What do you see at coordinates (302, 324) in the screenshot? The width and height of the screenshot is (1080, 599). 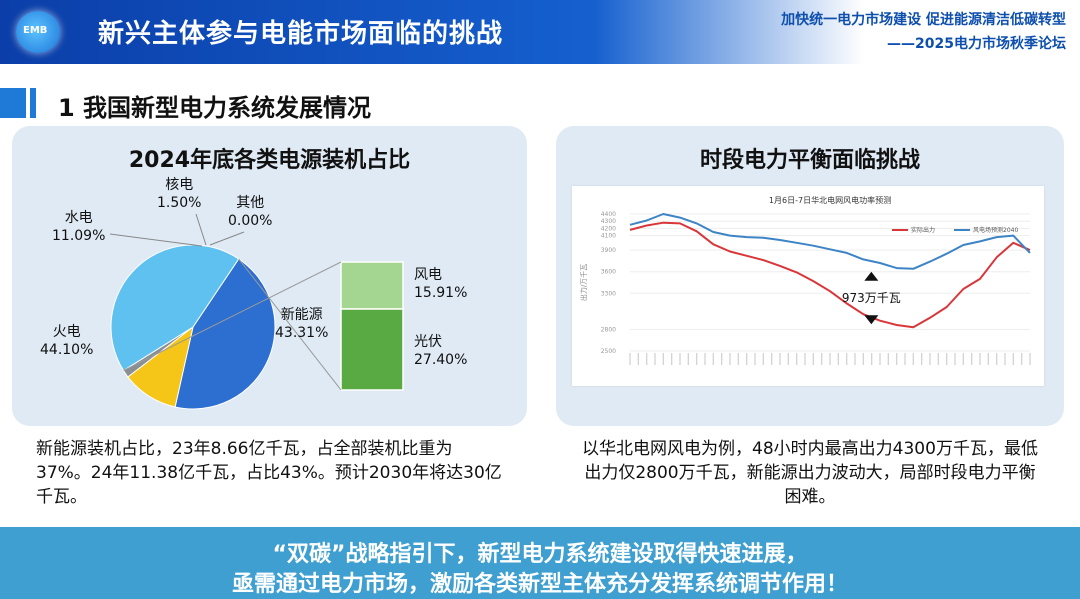 I see `pie-label-new-energy: 新能源 43.31%` at bounding box center [302, 324].